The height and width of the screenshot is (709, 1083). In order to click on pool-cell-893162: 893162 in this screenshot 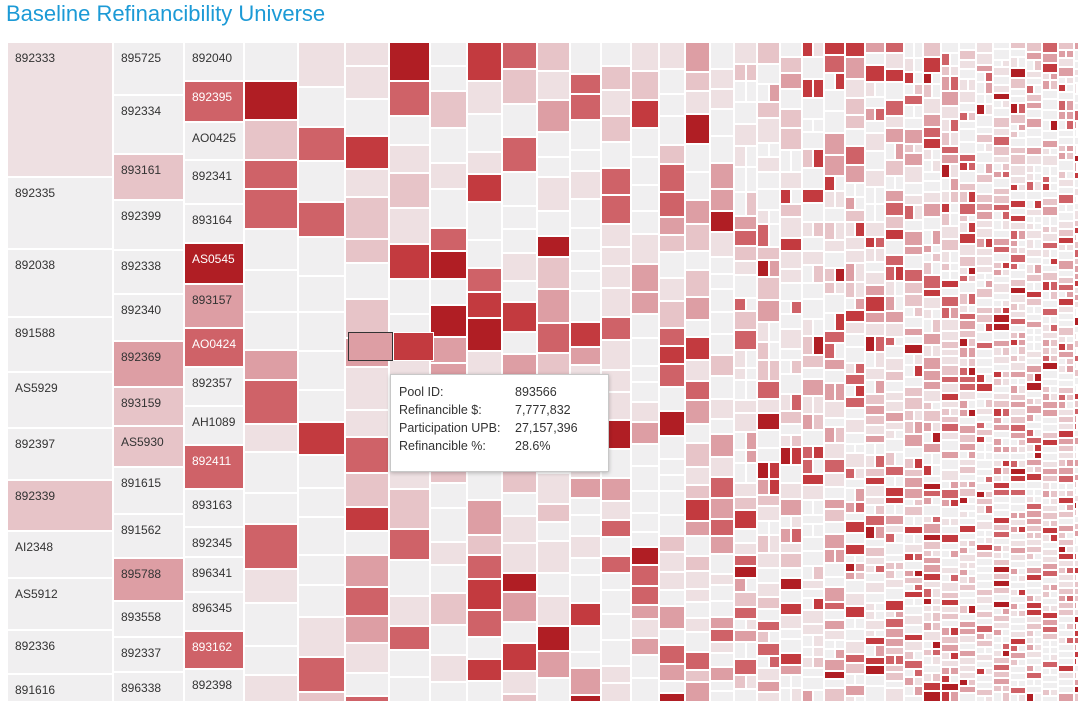, I will do `click(214, 650)`.